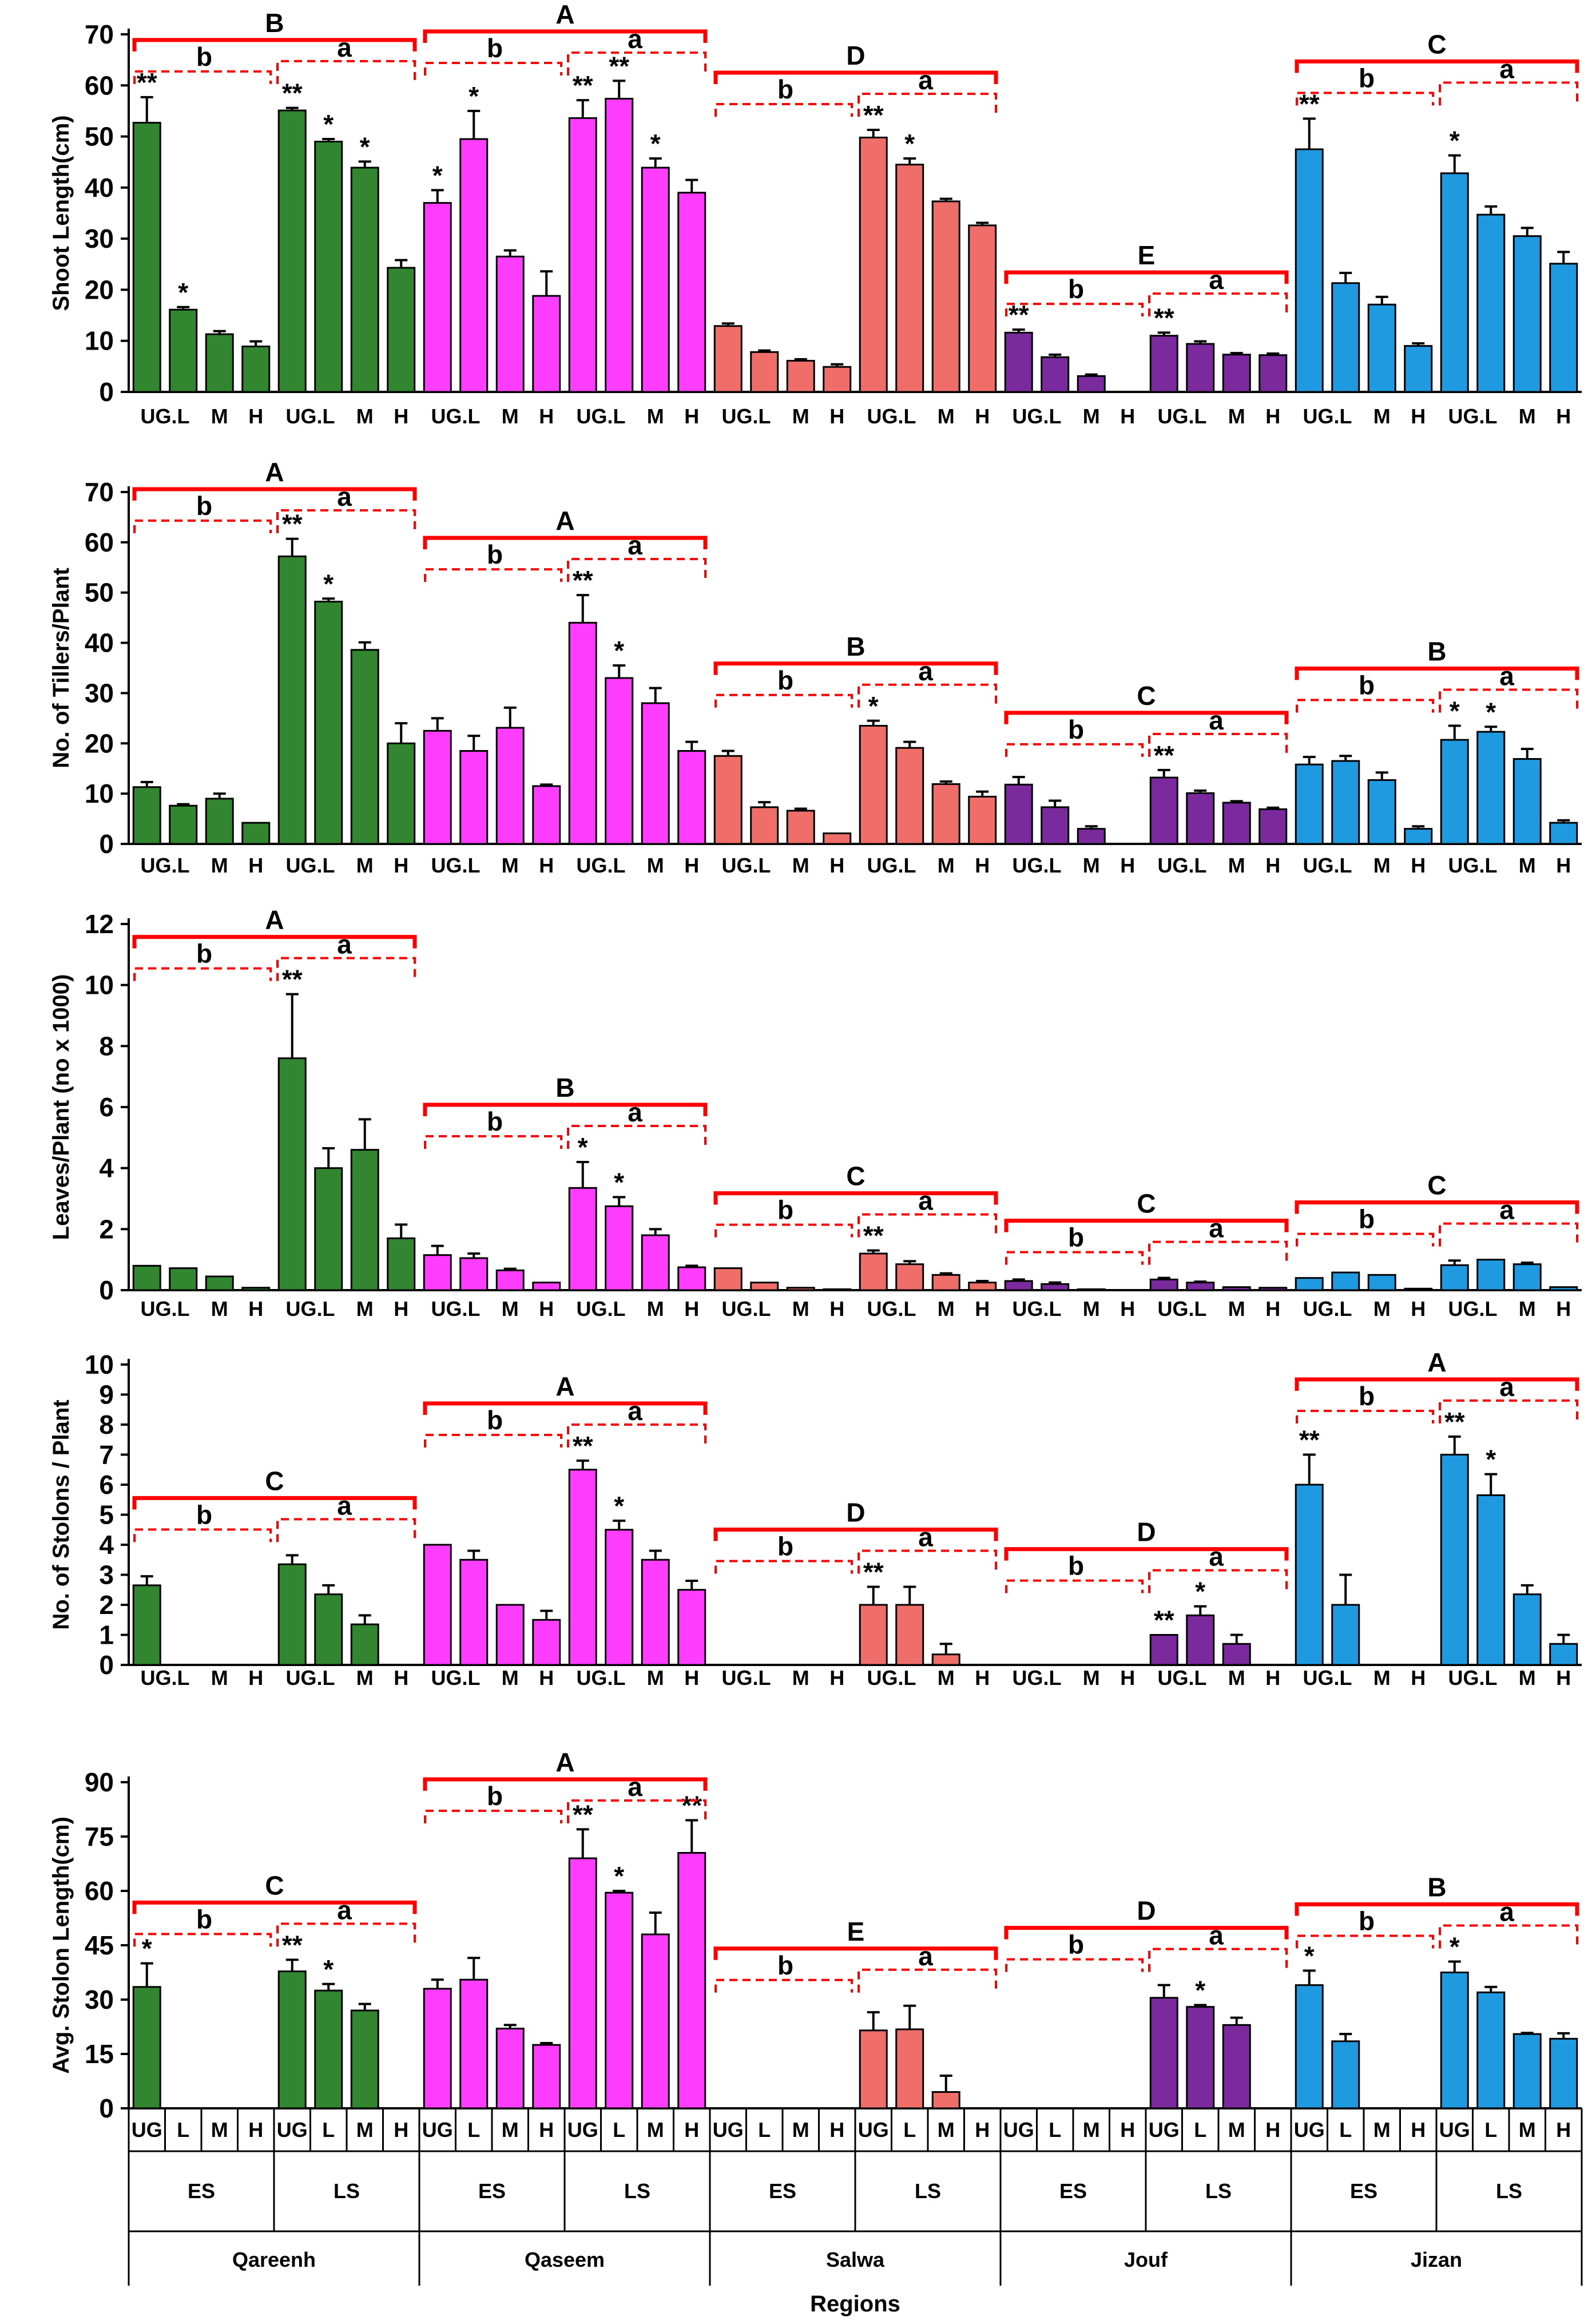  I want to click on category-label: H, so click(836, 2129).